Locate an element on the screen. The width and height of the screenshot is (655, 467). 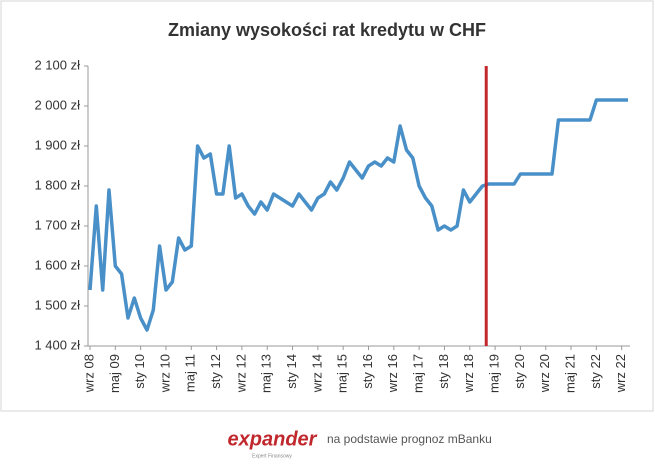
y-tick-label: 1 400 zł is located at coordinates (57, 344).